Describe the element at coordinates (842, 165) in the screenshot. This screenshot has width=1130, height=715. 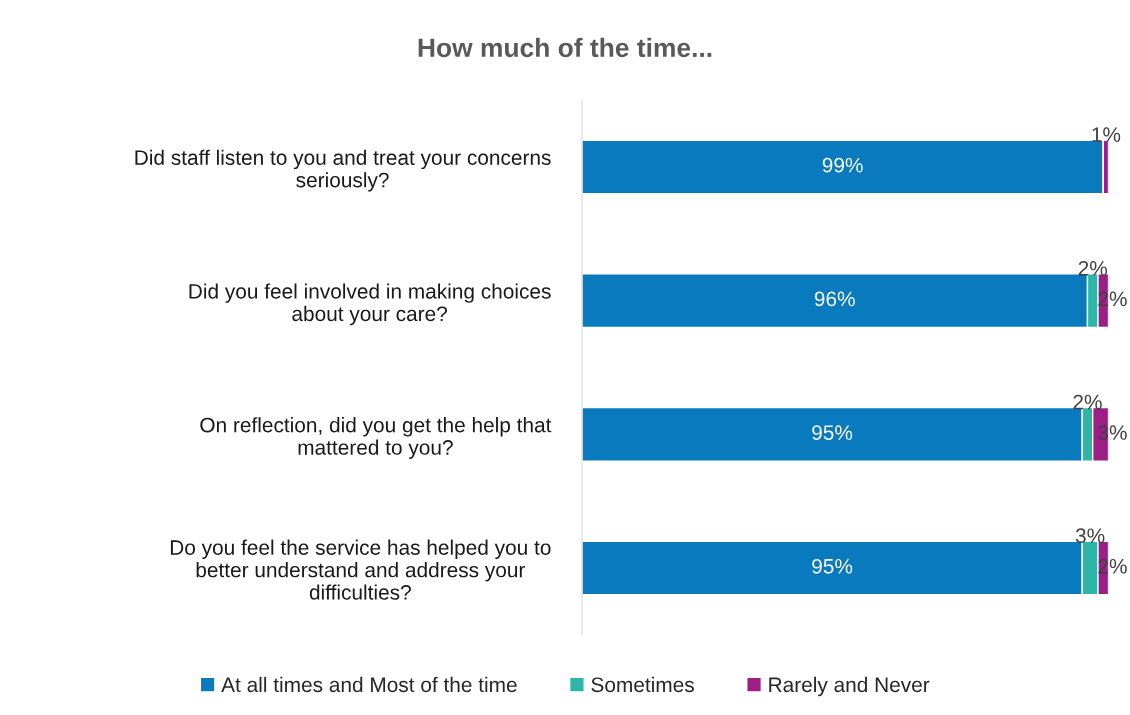
I see `data-label: 99%` at that location.